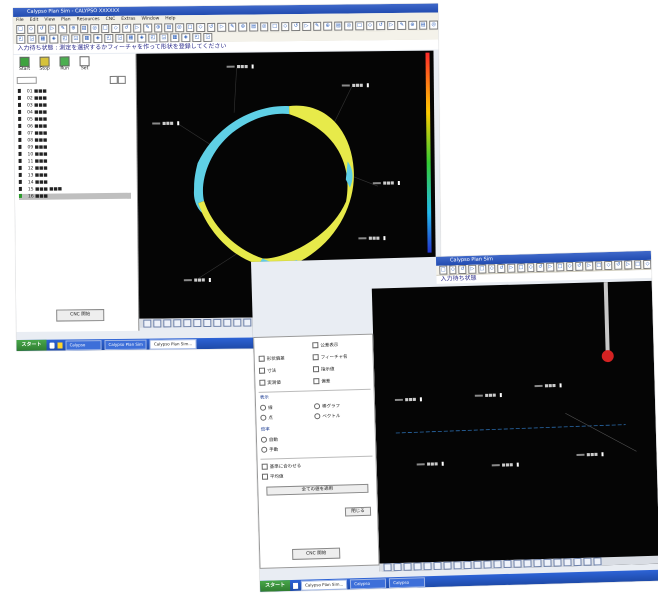 This screenshot has width=658, height=595. Describe the element at coordinates (266, 407) in the screenshot. I see `radio-option: 線` at that location.